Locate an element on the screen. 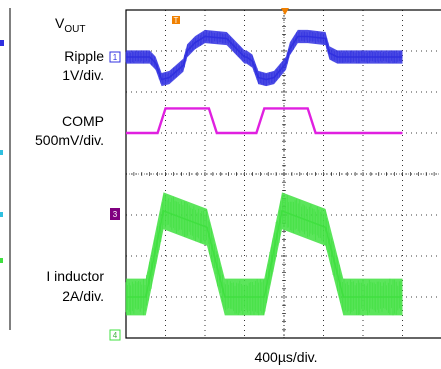 The image size is (441, 369). trace-vout-noise is located at coordinates (263, 58).